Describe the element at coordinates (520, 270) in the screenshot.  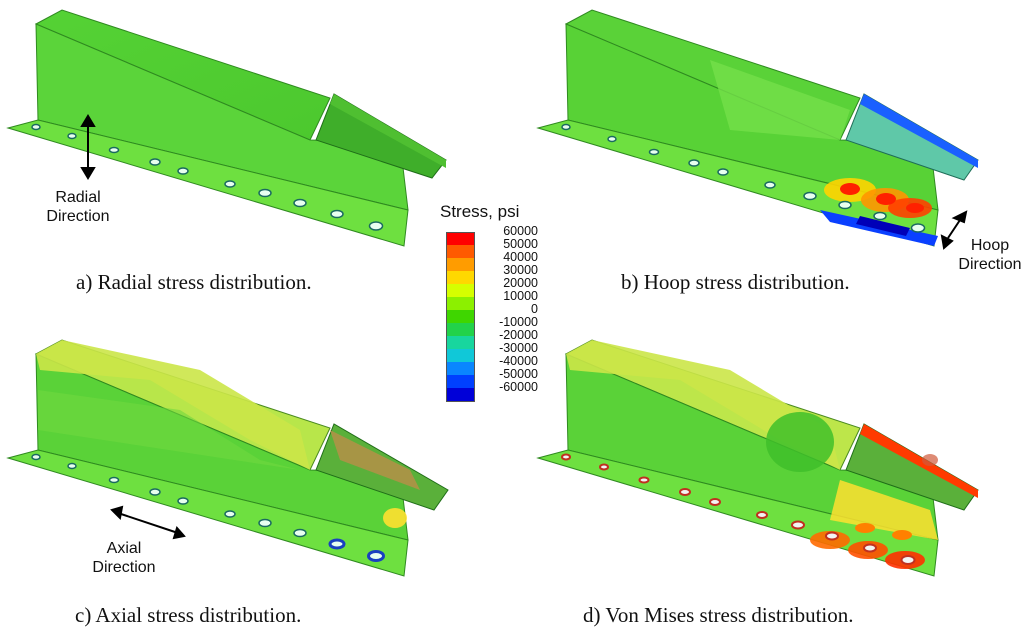
I see `legend-tick: 30000` at that location.